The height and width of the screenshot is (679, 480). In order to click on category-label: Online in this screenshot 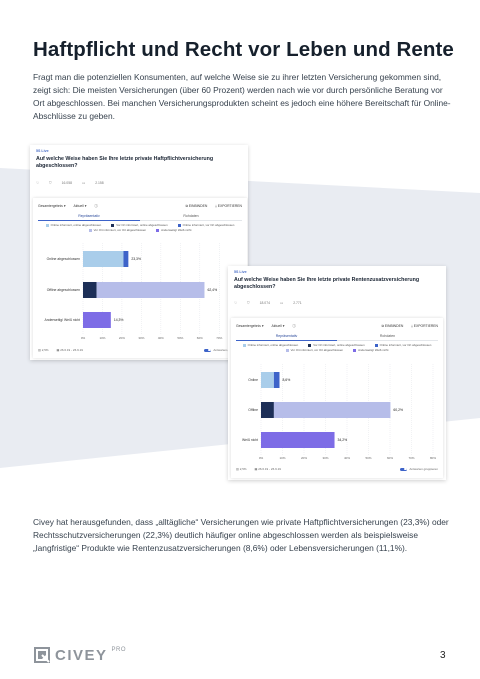, I will do `click(253, 380)`.